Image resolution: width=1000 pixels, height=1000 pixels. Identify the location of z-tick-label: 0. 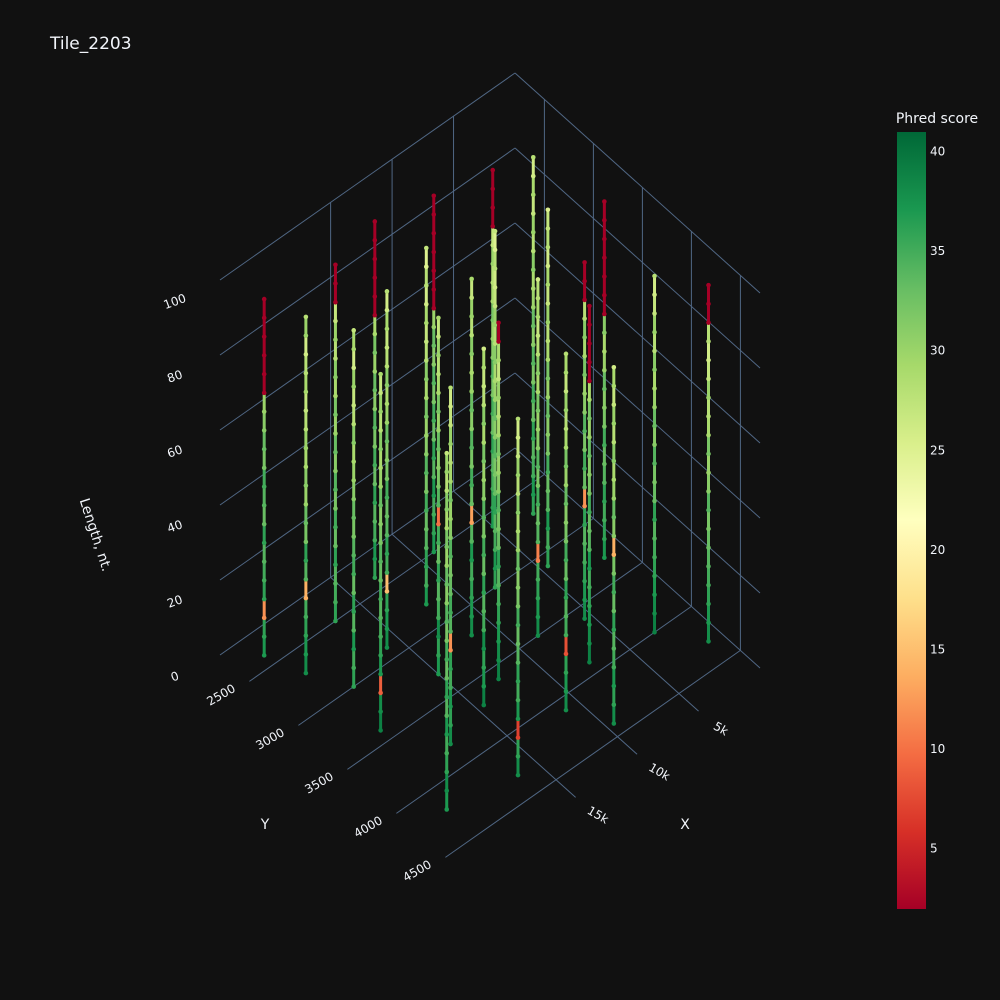
(175, 677).